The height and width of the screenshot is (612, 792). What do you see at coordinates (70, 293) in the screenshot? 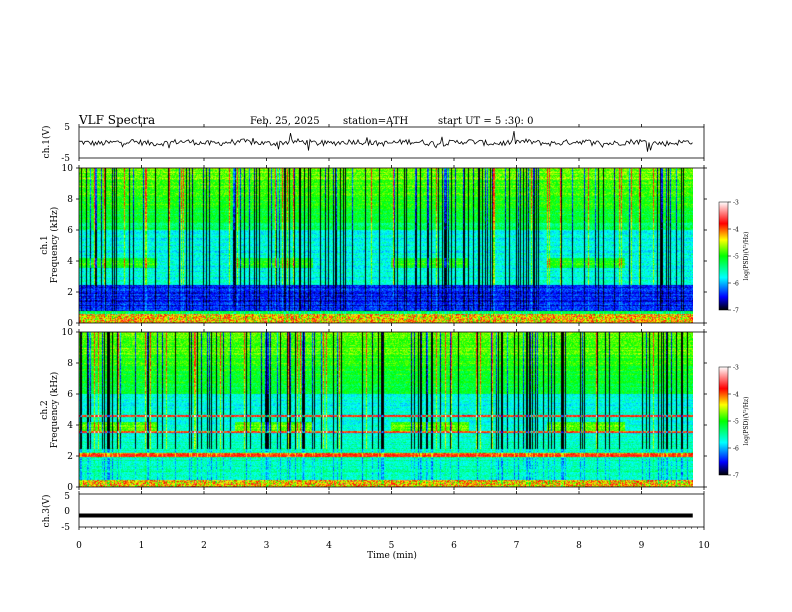
I see `ticks1-tick-label: 2` at bounding box center [70, 293].